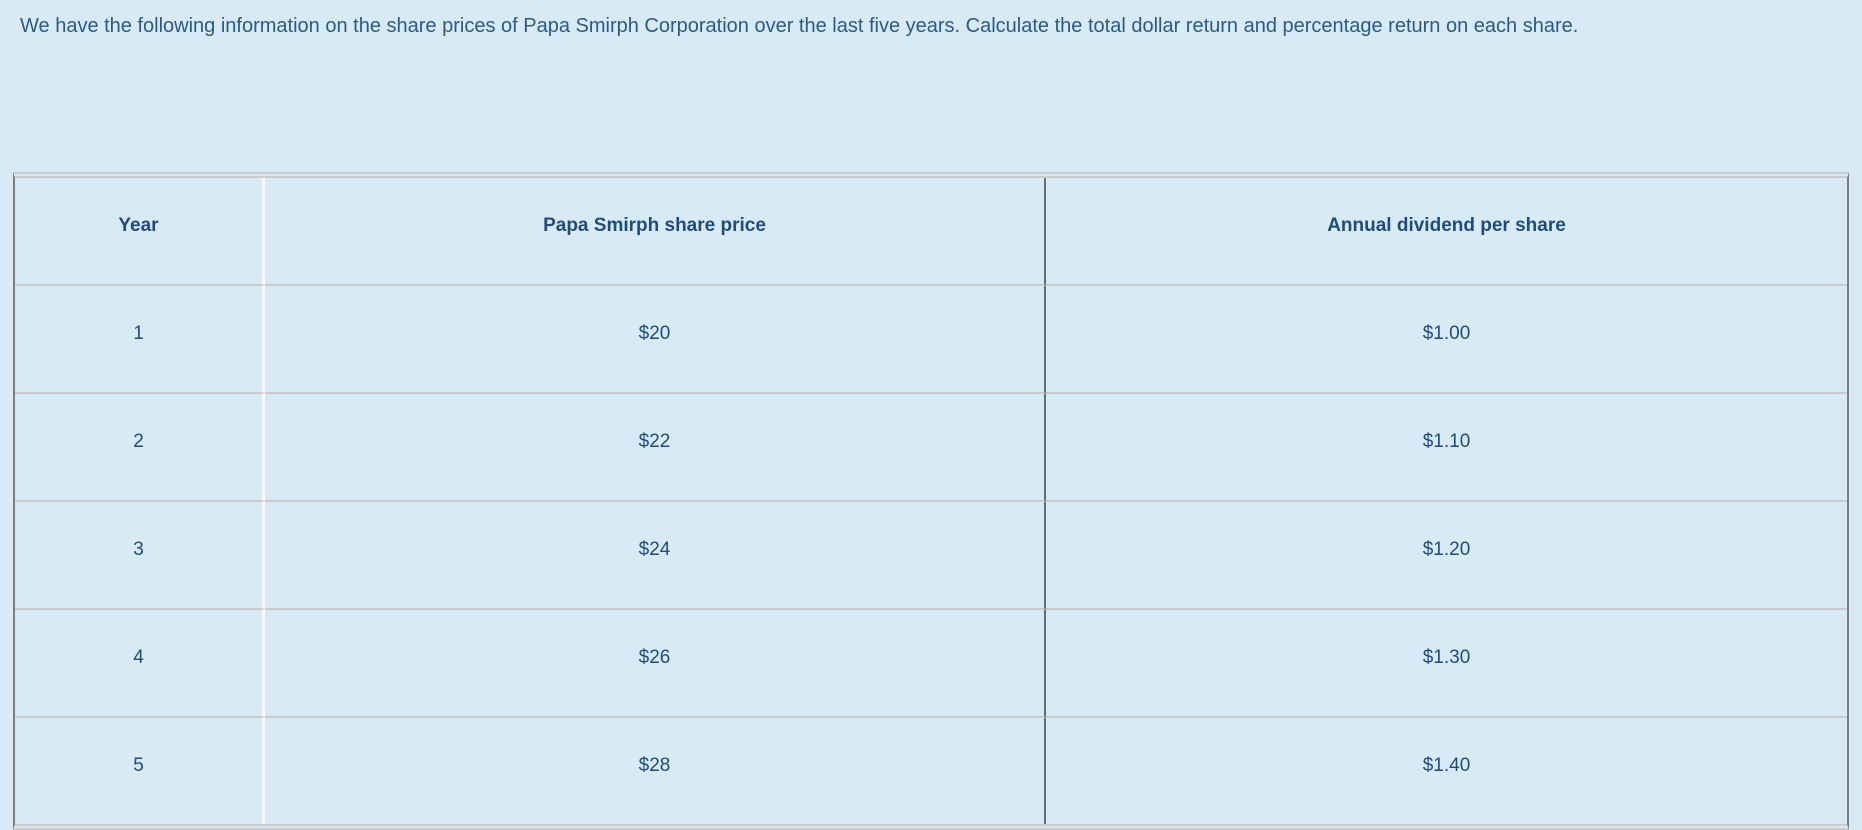 The width and height of the screenshot is (1862, 830). I want to click on table-row: 1 $20 $1.00, so click(931, 340).